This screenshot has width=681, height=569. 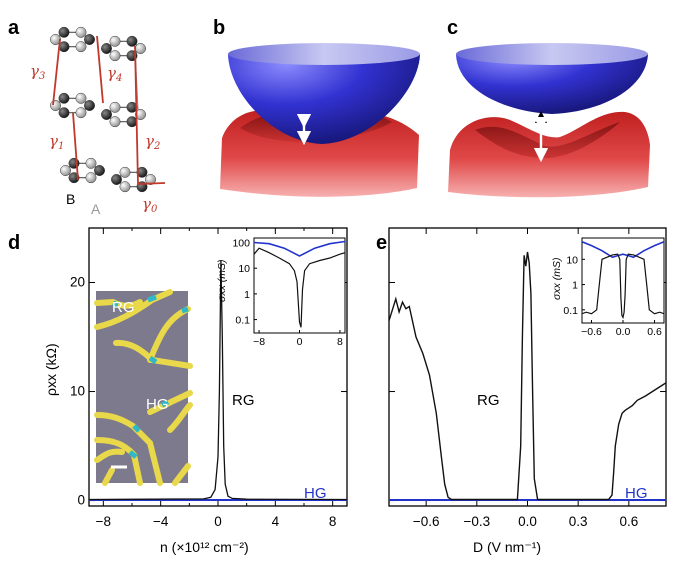 I want to click on panel-letter-d: d, so click(x=14, y=243).